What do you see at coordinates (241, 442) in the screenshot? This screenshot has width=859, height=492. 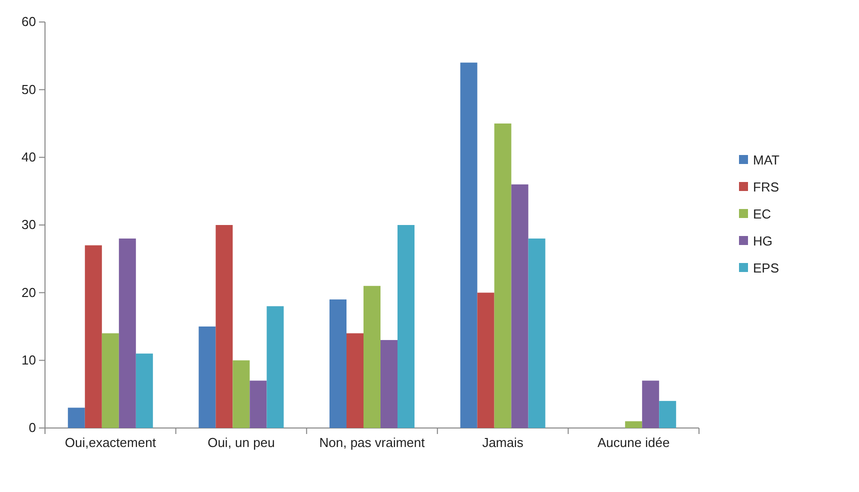 I see `x-tick-label: Oui, un peu` at bounding box center [241, 442].